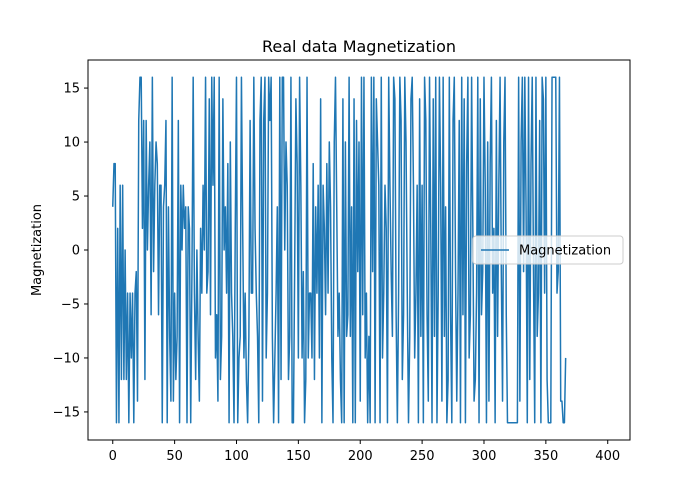  Describe the element at coordinates (76, 197) in the screenshot. I see `y-tick-label: 5` at that location.